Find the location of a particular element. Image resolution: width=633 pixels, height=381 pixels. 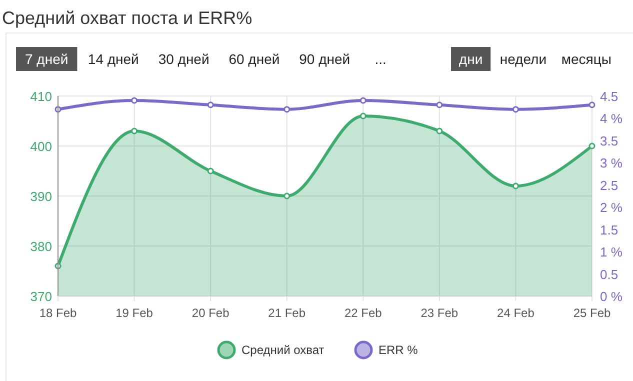

y2-tick-label: 1 % is located at coordinates (611, 252).